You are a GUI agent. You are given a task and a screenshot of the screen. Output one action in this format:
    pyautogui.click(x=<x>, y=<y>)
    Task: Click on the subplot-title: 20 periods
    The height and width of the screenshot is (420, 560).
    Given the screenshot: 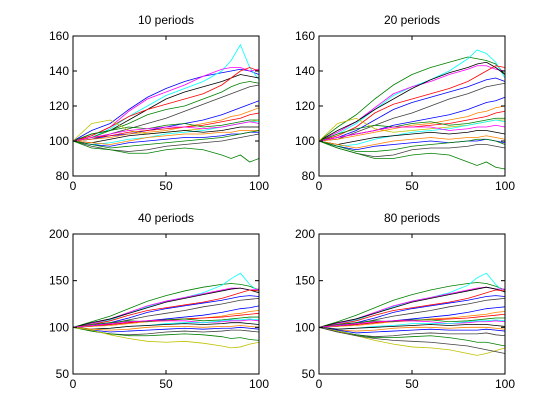 What is the action you would take?
    pyautogui.click(x=412, y=20)
    